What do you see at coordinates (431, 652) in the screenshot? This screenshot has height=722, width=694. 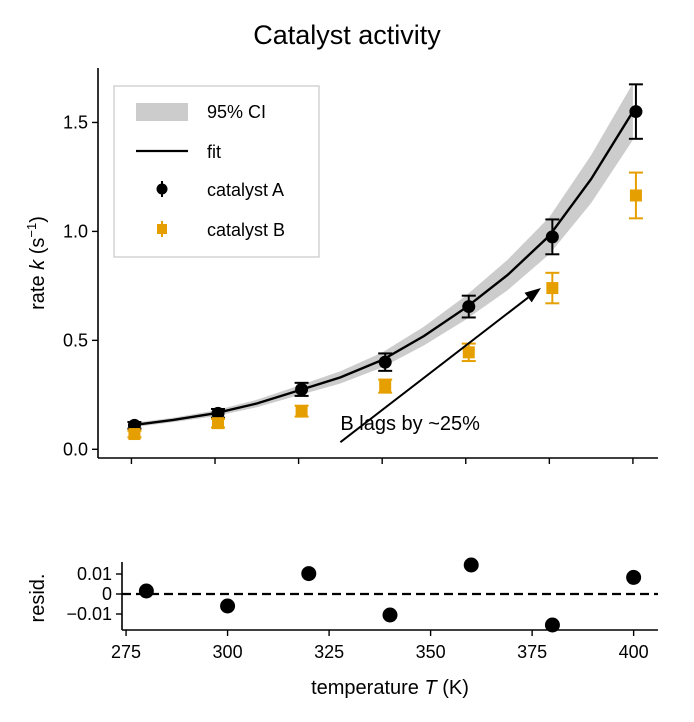 I see `x-tick-label: 350` at bounding box center [431, 652].